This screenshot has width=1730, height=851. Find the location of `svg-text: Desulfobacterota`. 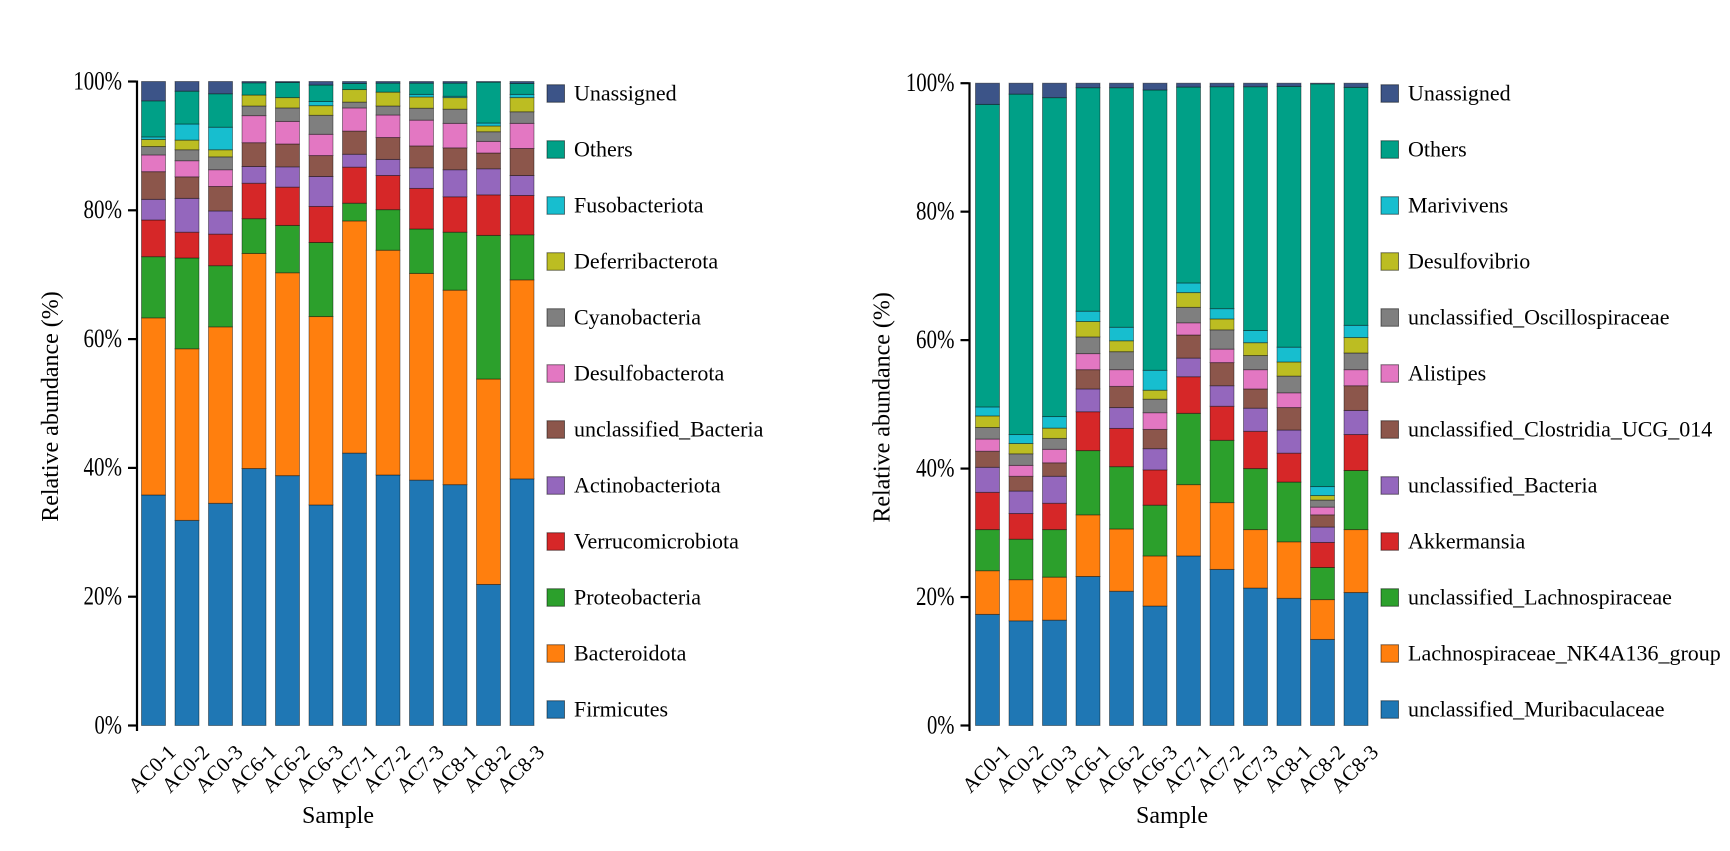

svg-text: Desulfobacterota is located at coordinates (649, 373).